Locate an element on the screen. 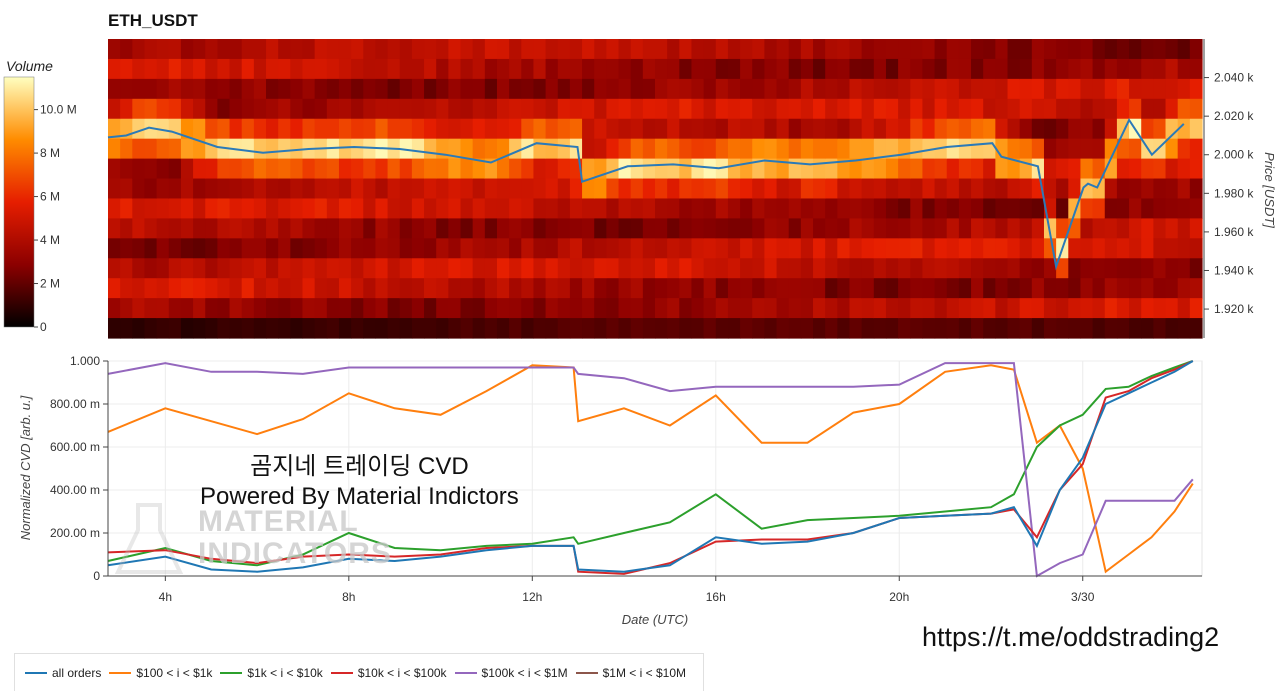  legend-item: $10k < i < $100k is located at coordinates (388, 673).